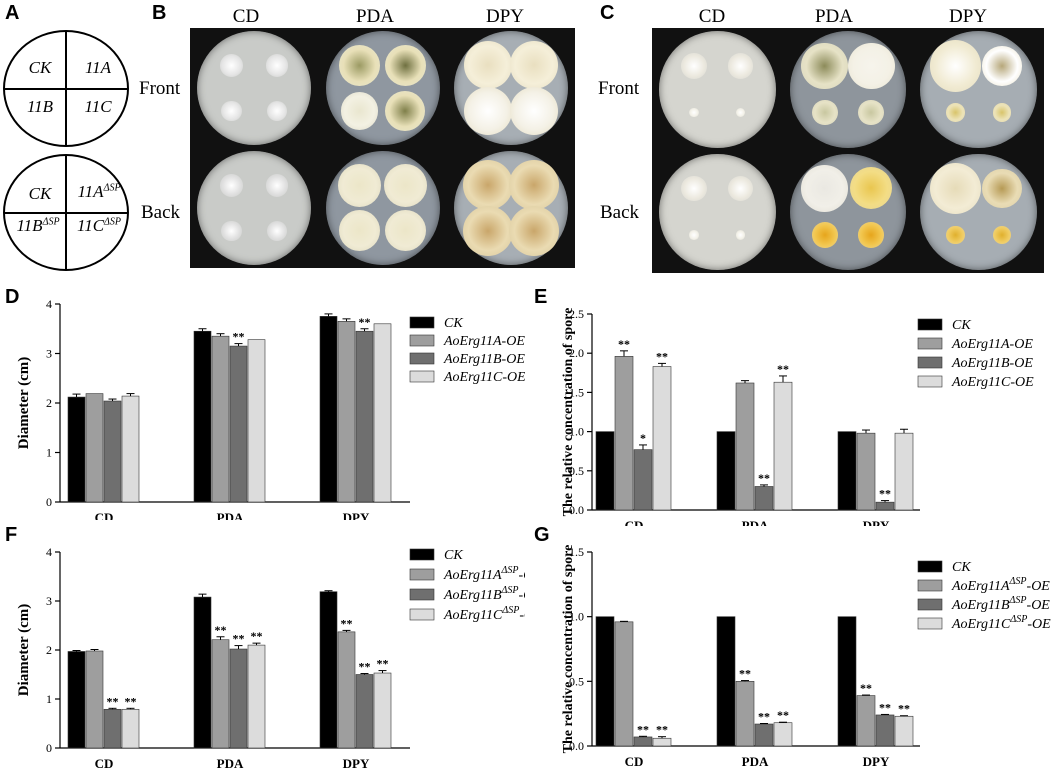 The image size is (1052, 769). Describe the element at coordinates (484, 377) in the screenshot. I see `legend-label: AoErg11C-OE` at that location.